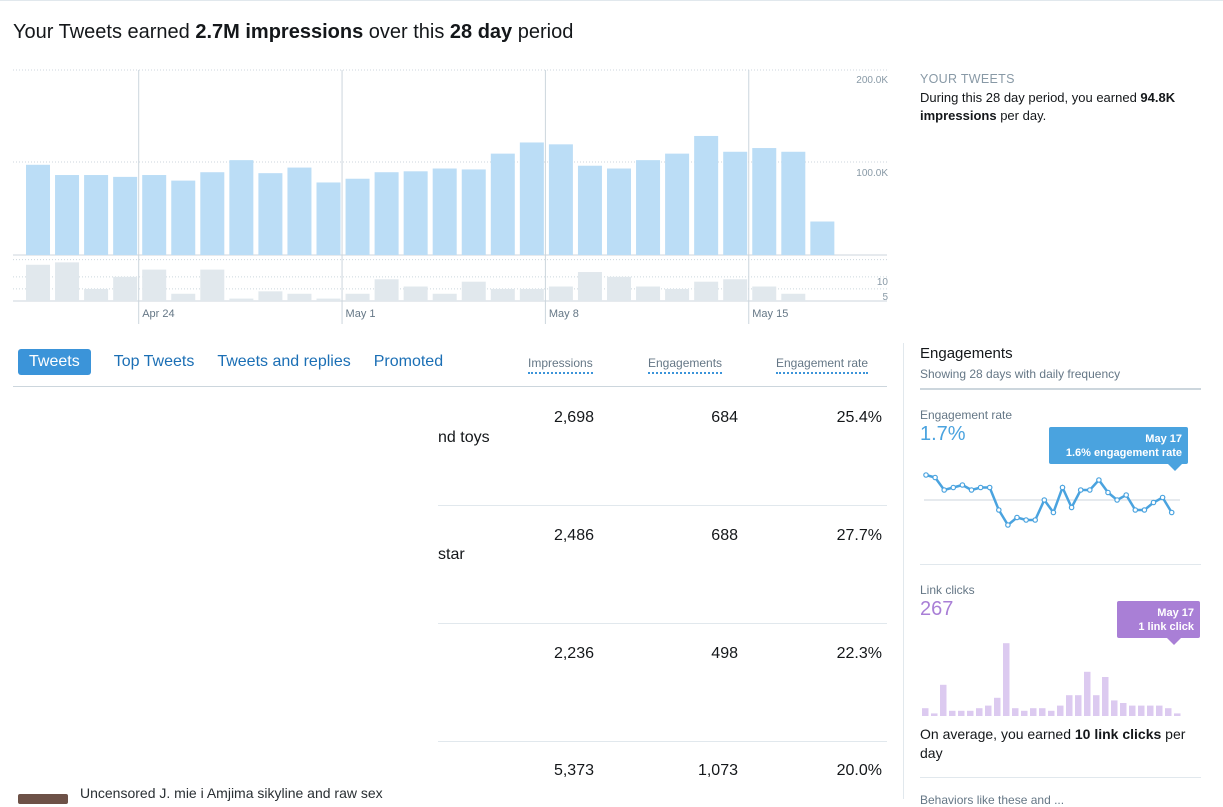 The width and height of the screenshot is (1223, 807). I want to click on tweet-thumbnail, so click(43, 799).